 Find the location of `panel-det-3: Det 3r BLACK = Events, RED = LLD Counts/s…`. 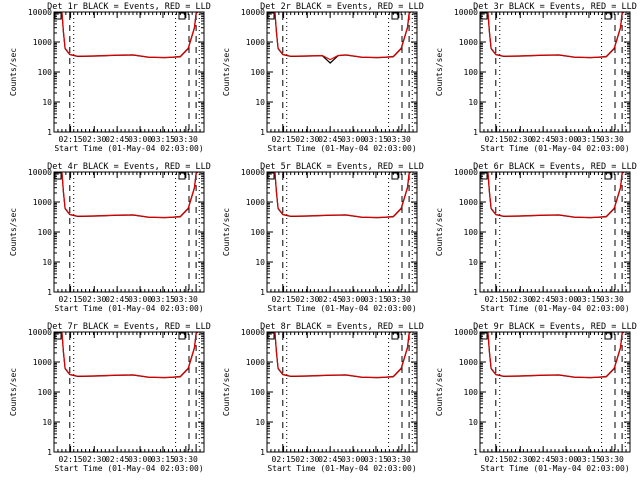

panel-det-3: Det 3r BLACK = Events, RED = LLD Counts/s… is located at coordinates (536, 77).